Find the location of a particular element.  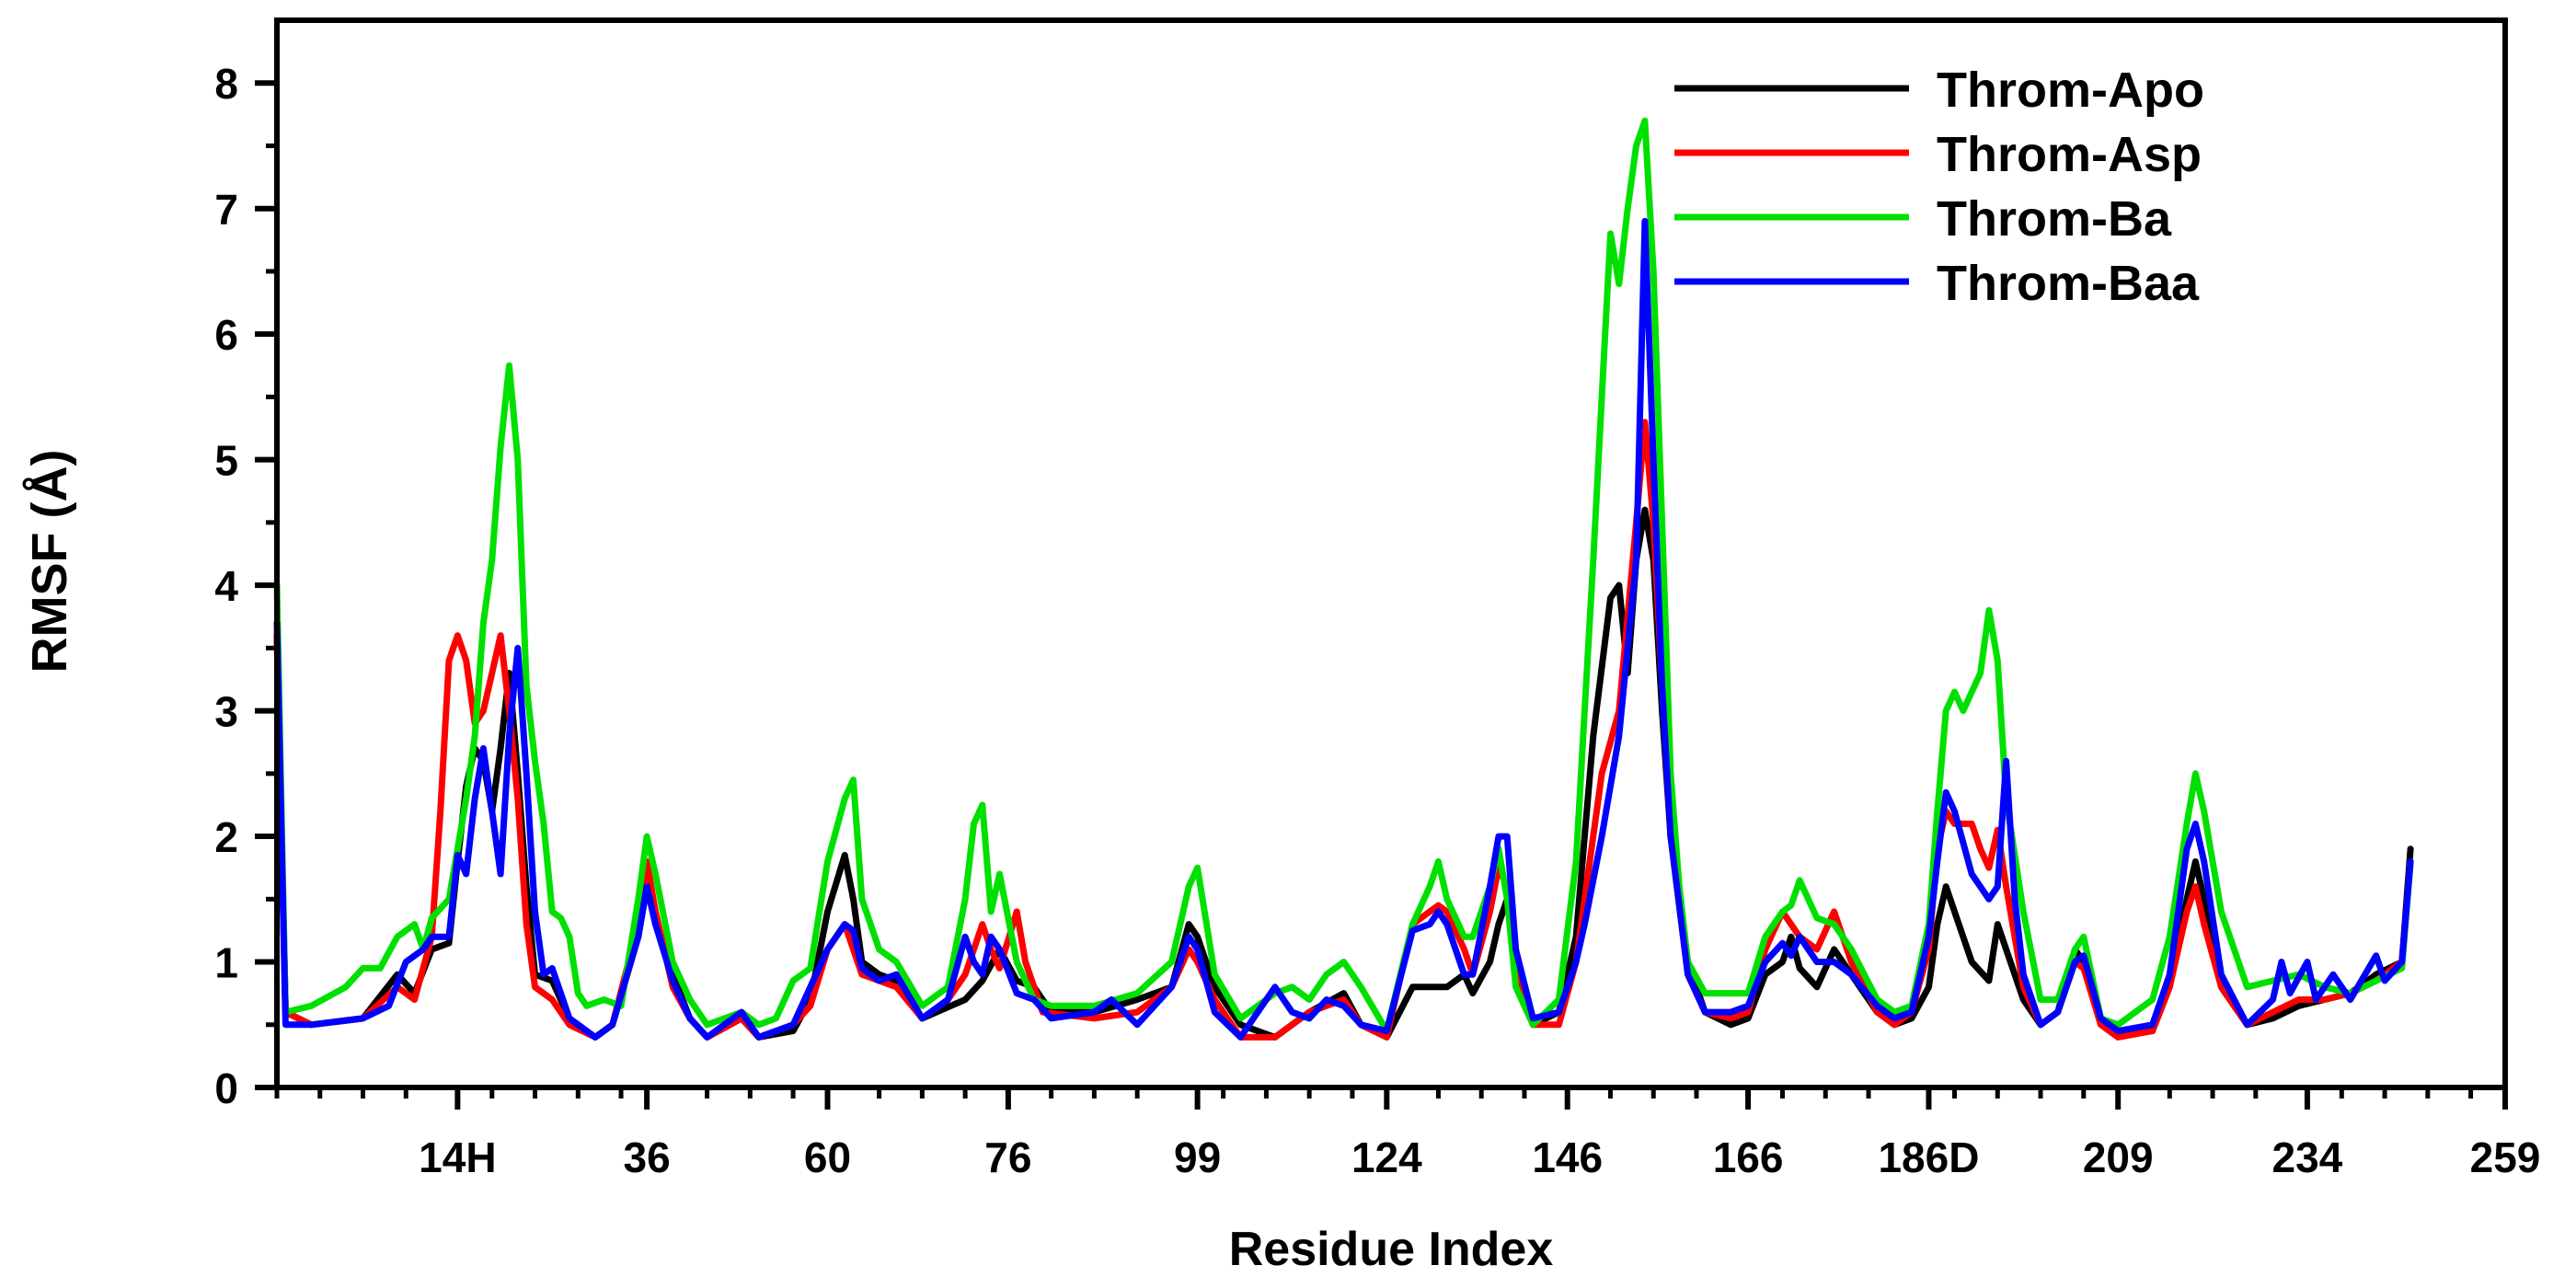

x-axis-title: Residue Index is located at coordinates (1391, 1249).